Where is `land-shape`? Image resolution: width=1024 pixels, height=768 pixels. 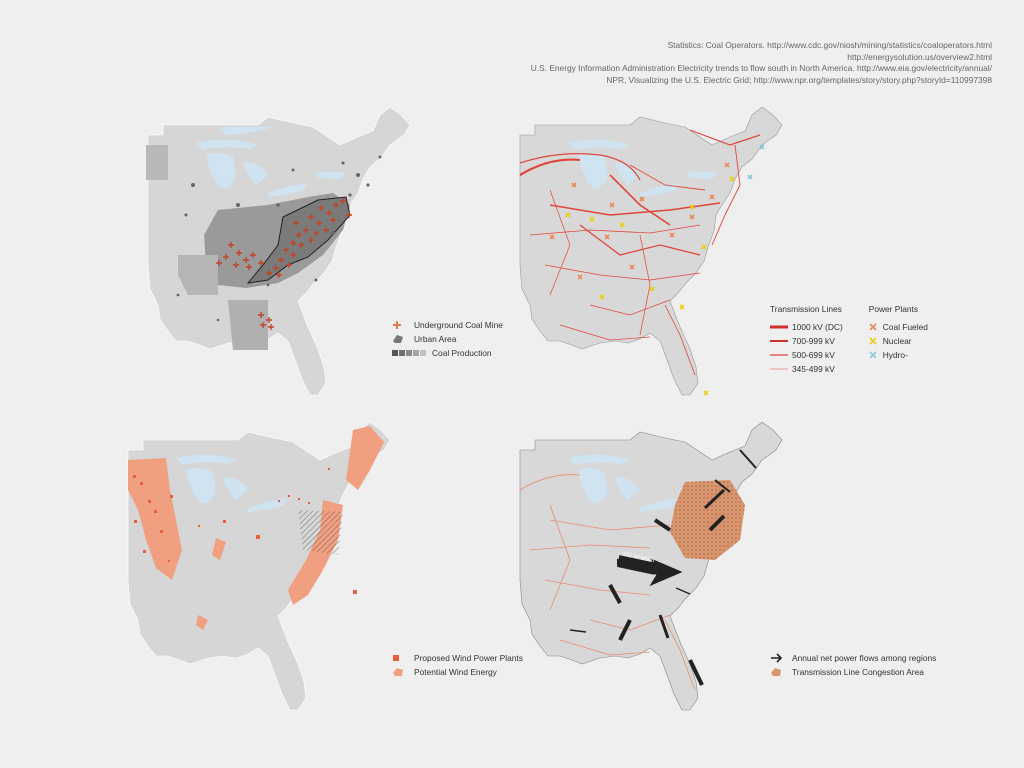 land-shape is located at coordinates (651, 251).